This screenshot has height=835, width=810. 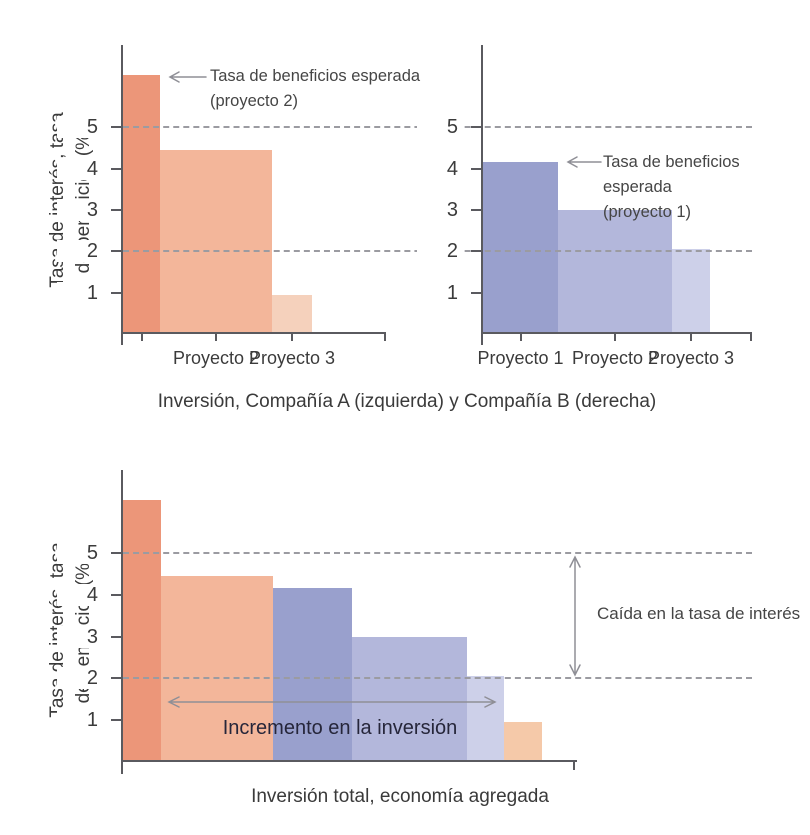 I want to click on y-axis-inversion-compania-b, so click(x=482, y=195).